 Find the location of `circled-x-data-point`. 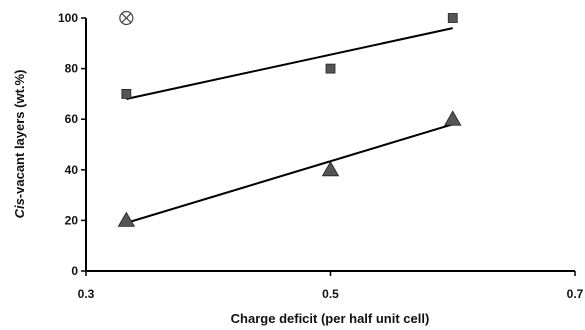

circled-x-data-point is located at coordinates (126, 18).